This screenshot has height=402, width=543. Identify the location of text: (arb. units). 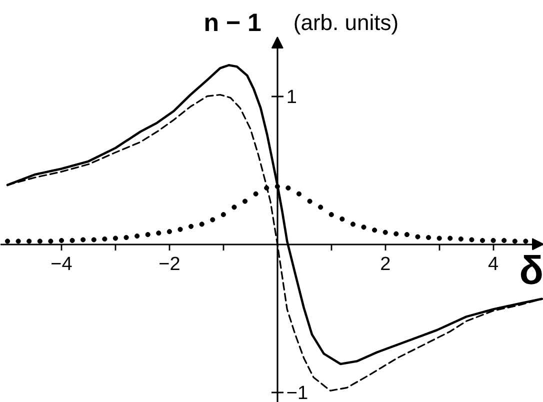
(346, 23).